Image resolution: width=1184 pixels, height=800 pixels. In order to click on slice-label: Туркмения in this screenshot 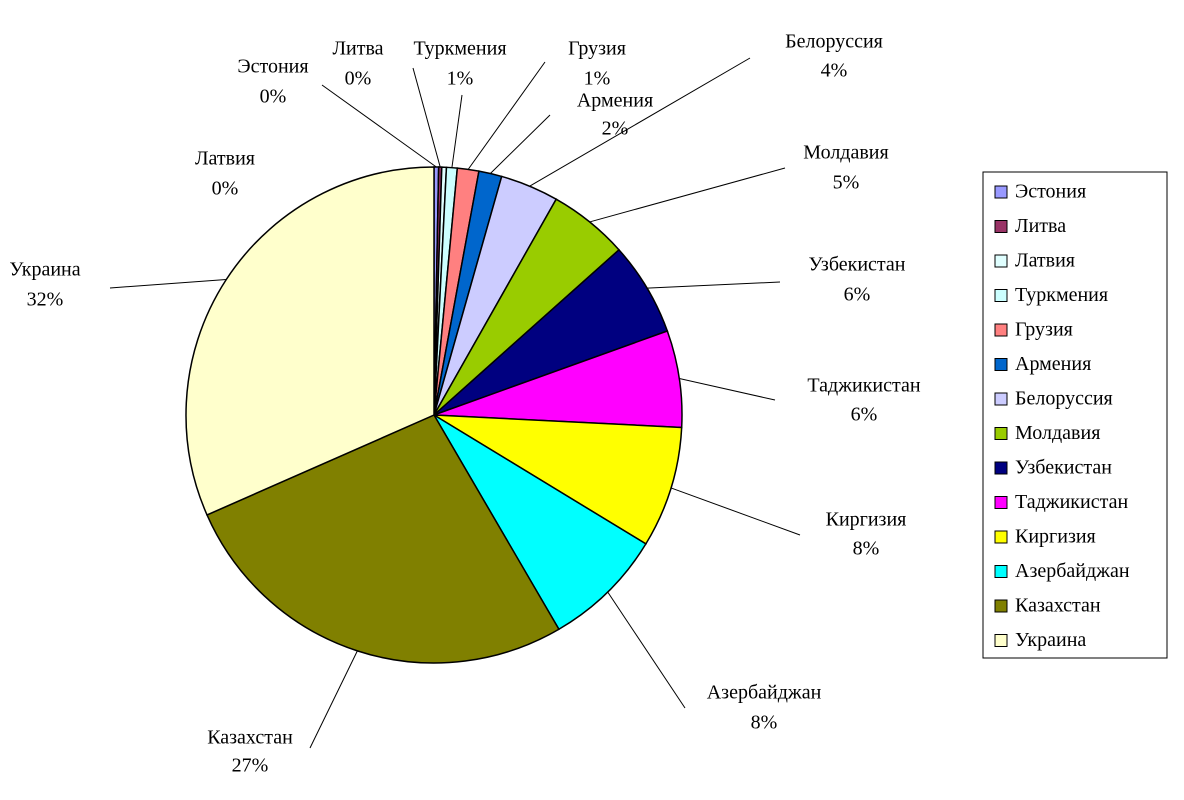, I will do `click(459, 49)`.